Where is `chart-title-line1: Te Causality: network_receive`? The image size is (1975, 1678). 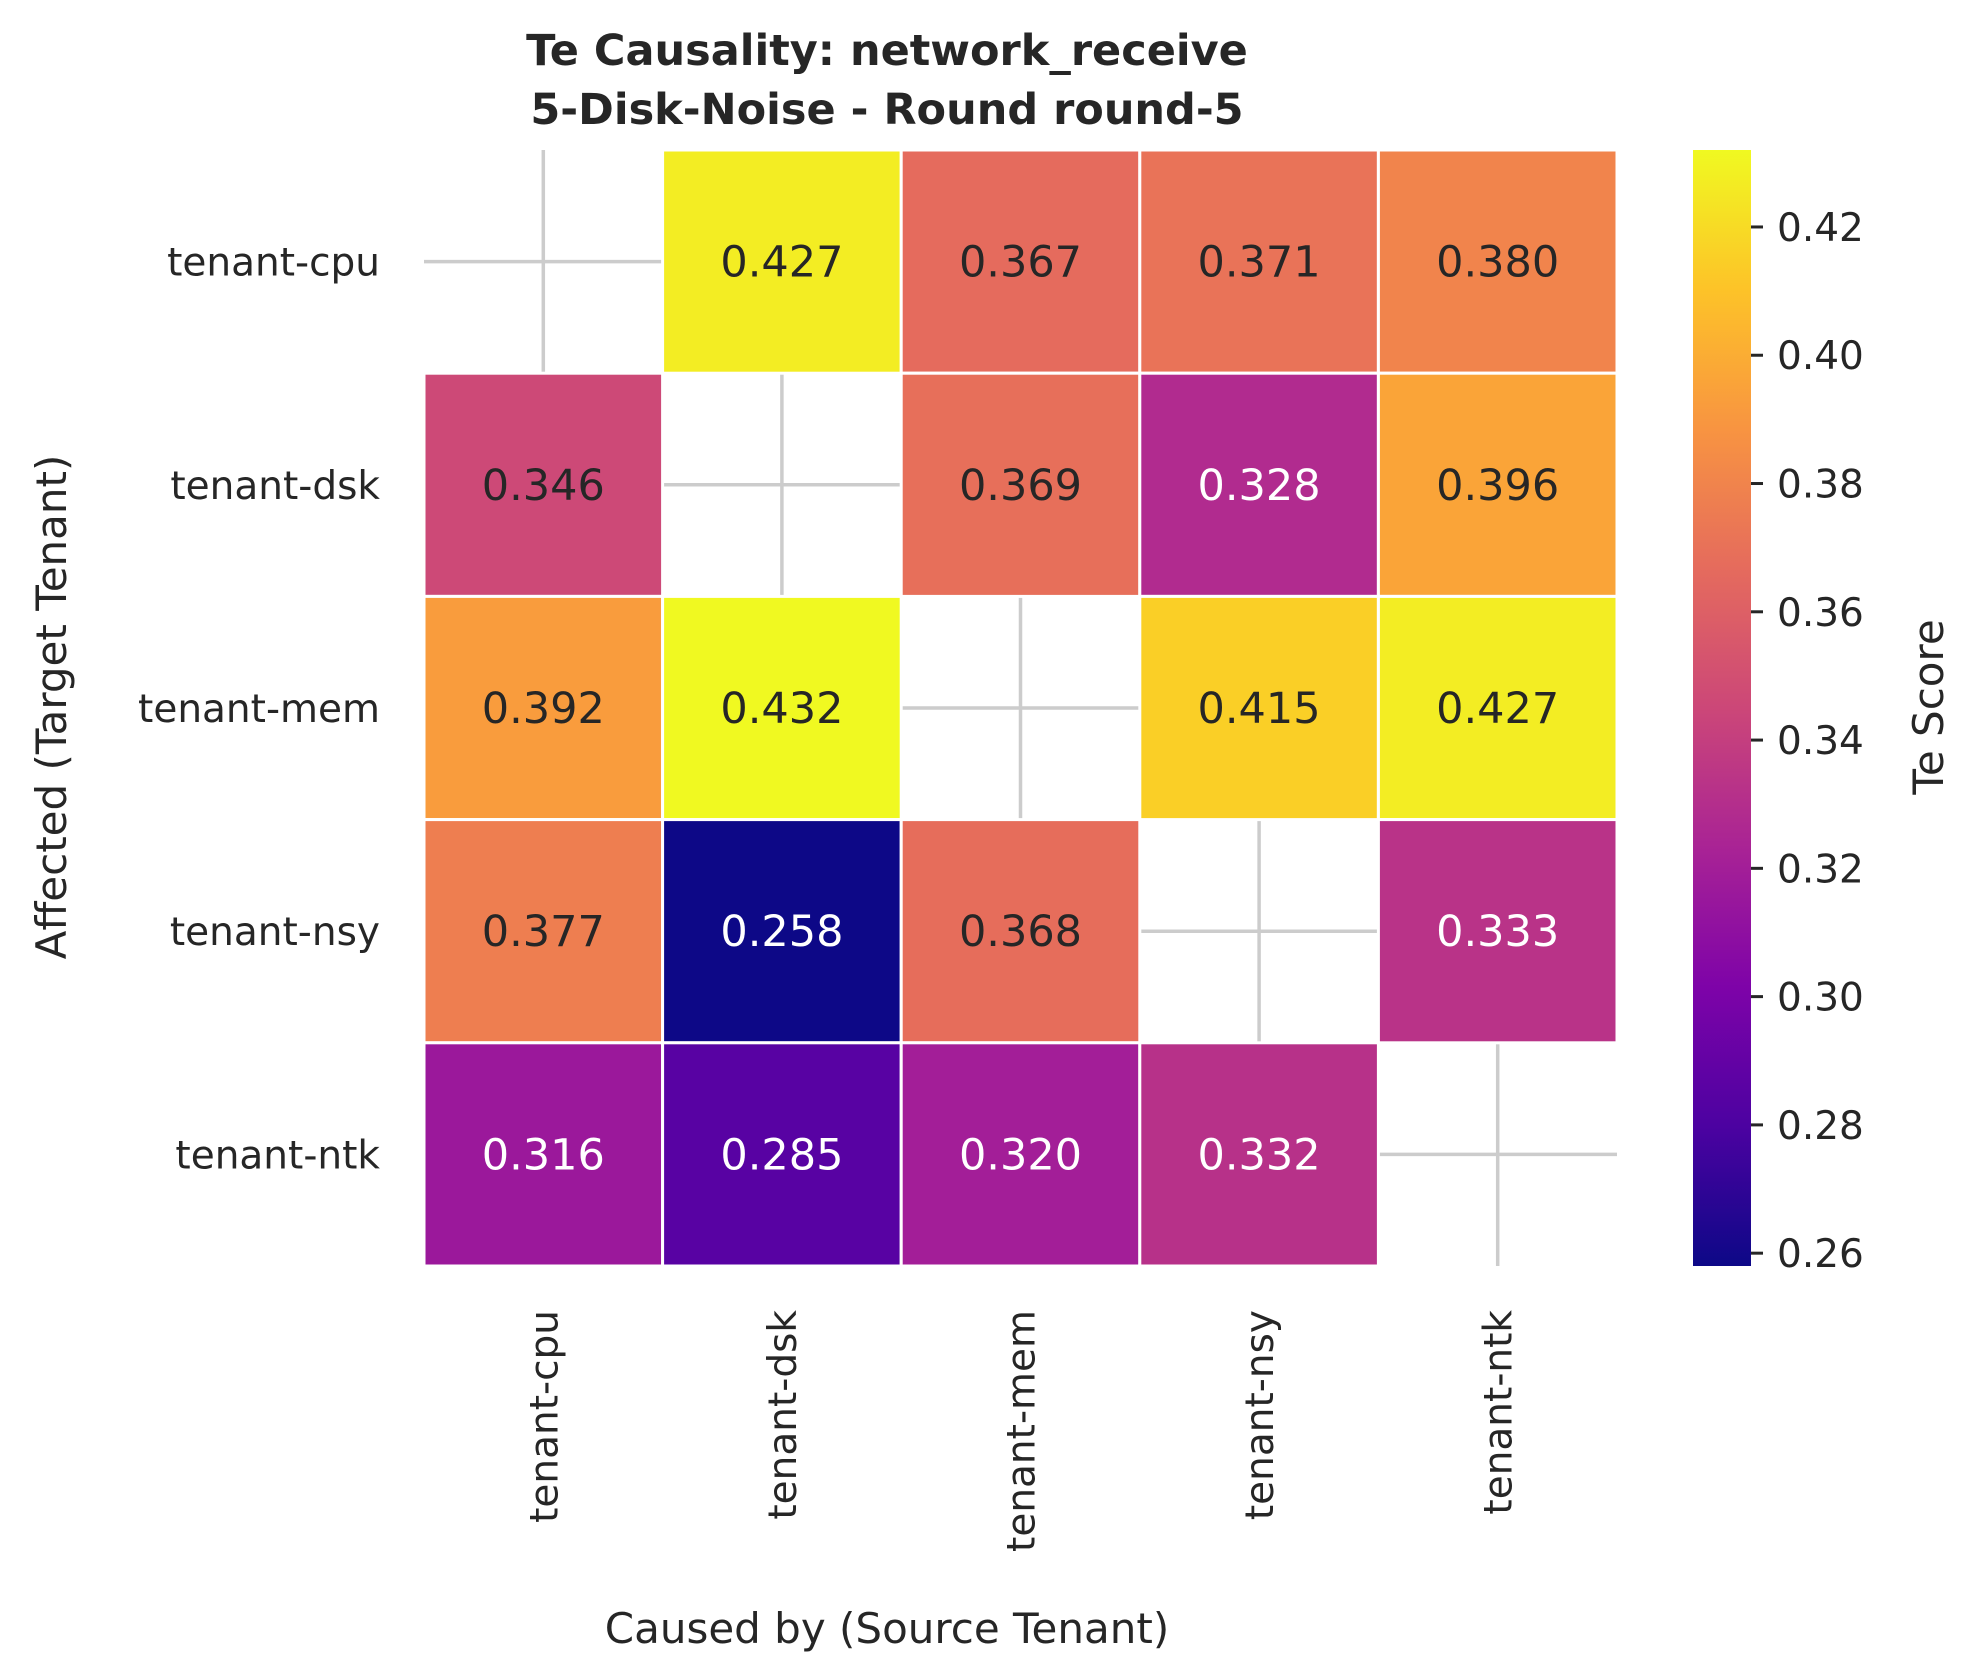
chart-title-line1: Te Causality: network_receive is located at coordinates (887, 51).